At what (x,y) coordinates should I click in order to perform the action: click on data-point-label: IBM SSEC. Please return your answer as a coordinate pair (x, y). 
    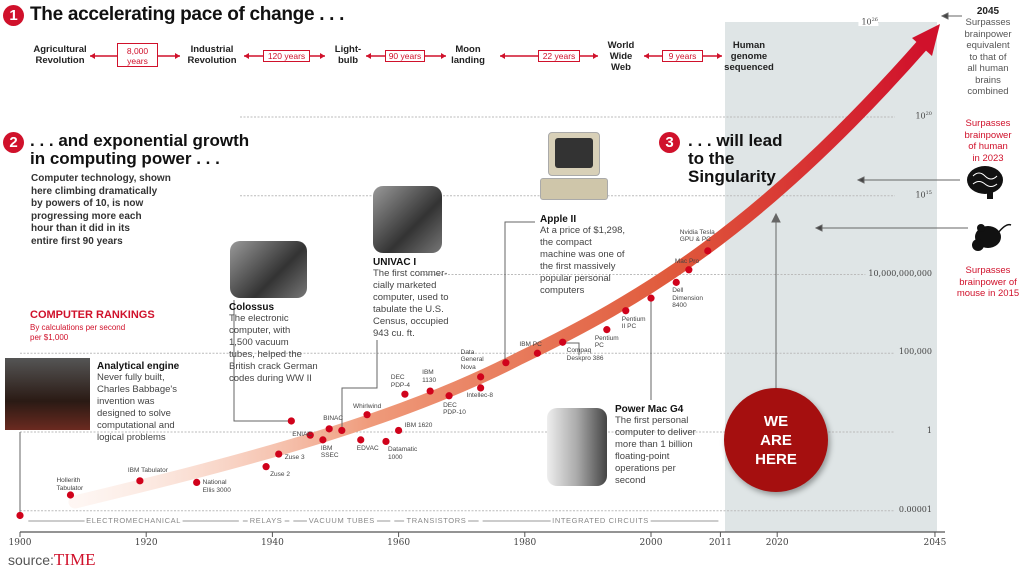
    Looking at the image, I should click on (329, 452).